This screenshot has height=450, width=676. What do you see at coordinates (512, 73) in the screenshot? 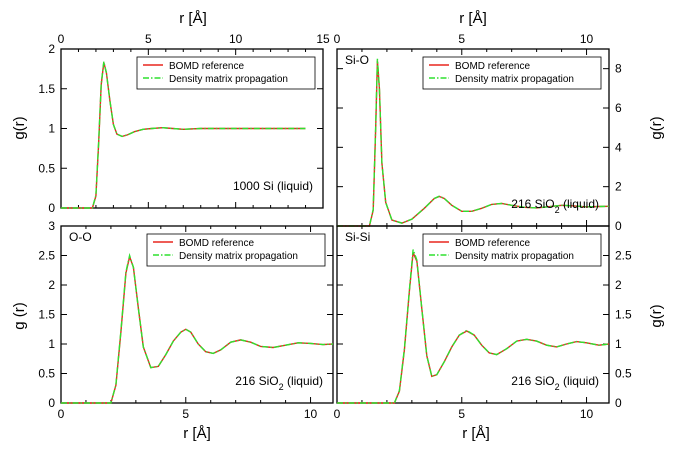
I see `top-right-legend-box` at bounding box center [512, 73].